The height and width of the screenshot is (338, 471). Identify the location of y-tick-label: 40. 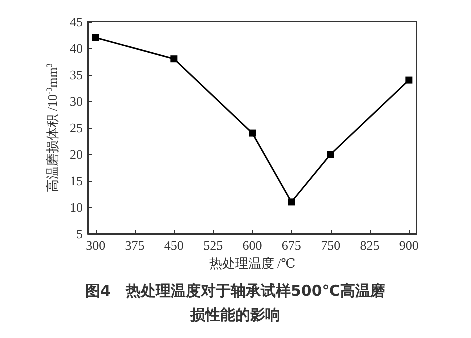
(76, 48).